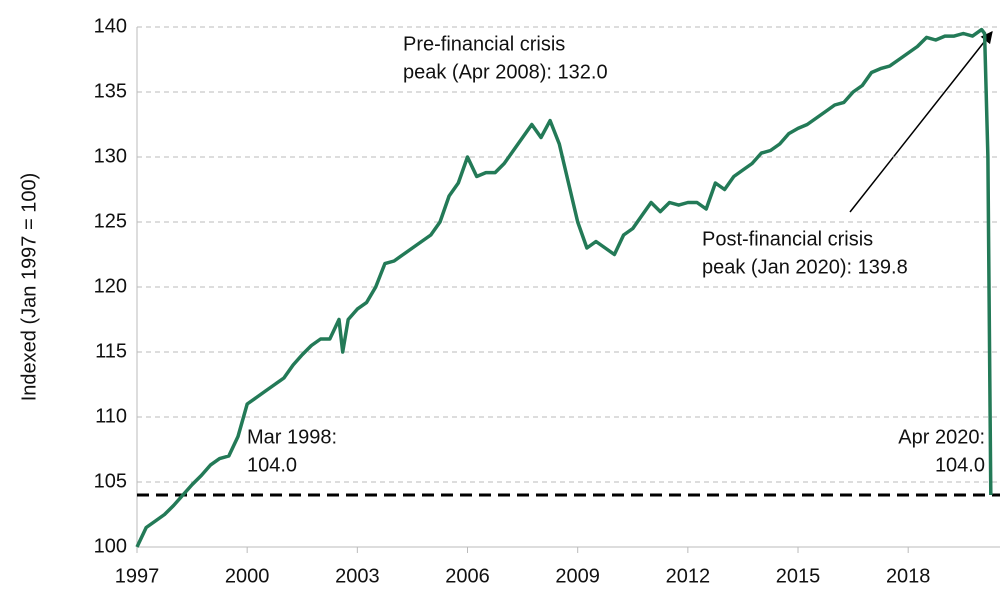  I want to click on annotation: Post-financial crisis, so click(787, 239).